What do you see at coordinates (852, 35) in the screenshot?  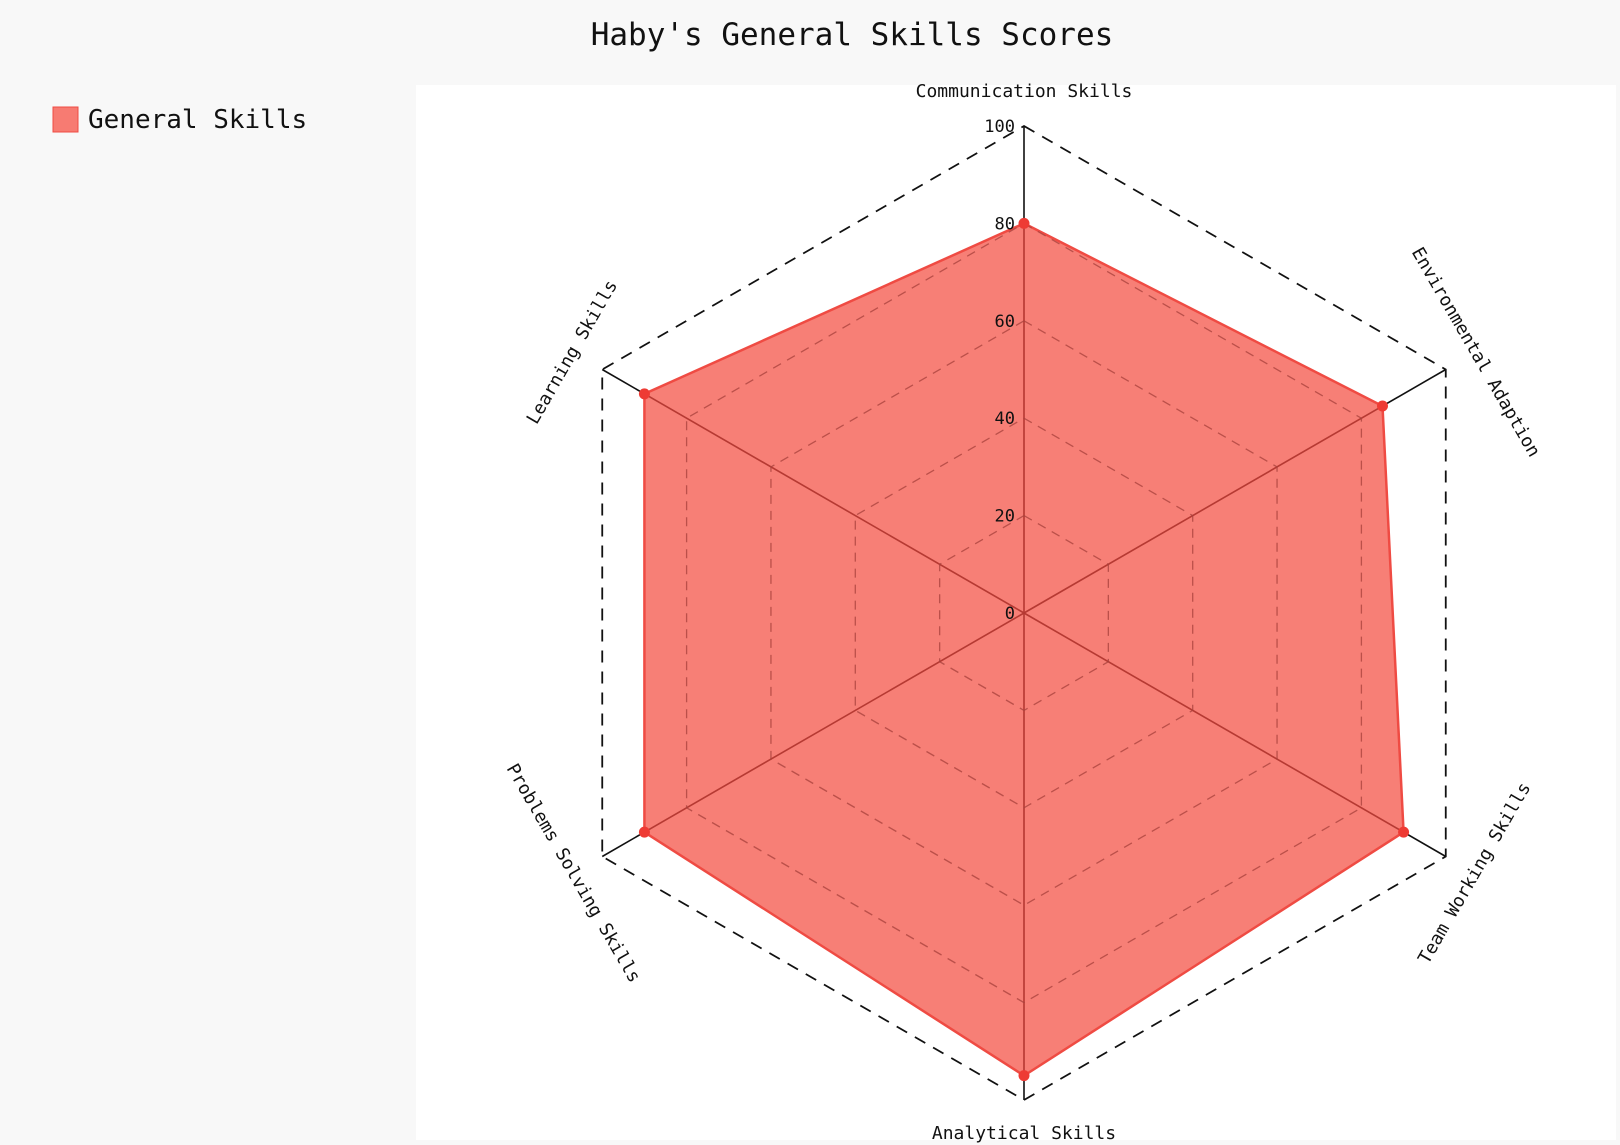 I see `chart-title: Haby's General Skills Scores` at bounding box center [852, 35].